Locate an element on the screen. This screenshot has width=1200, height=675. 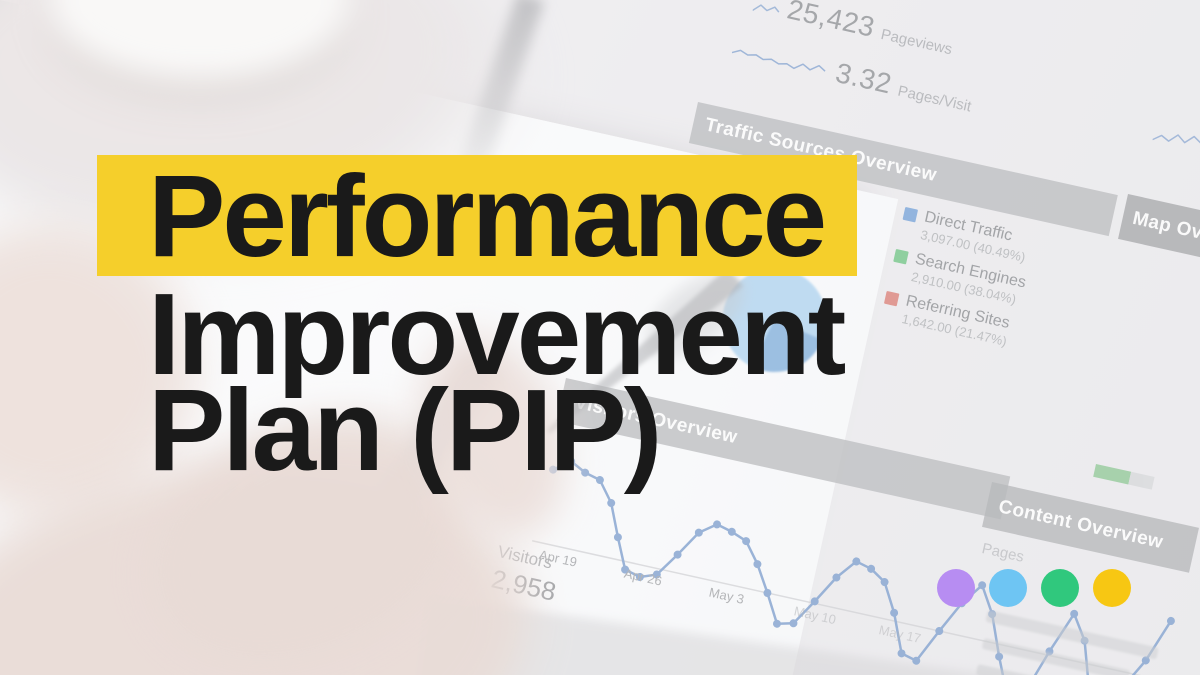
pageviews-sparkline is located at coordinates (766, 8).